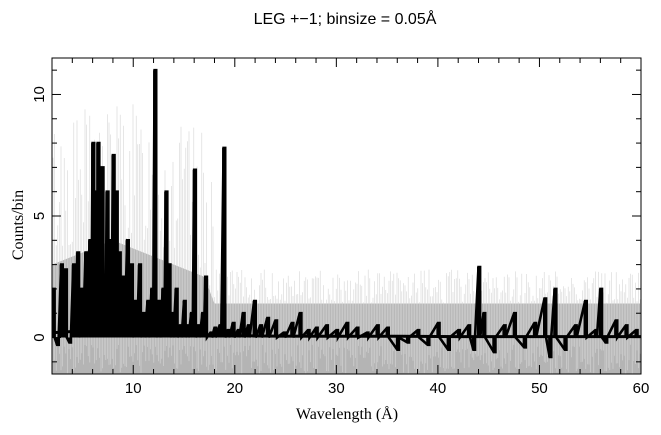 This screenshot has height=435, width=661. What do you see at coordinates (345, 18) in the screenshot?
I see `chart-title: LEG +−1; binsize = 0.05Å` at bounding box center [345, 18].